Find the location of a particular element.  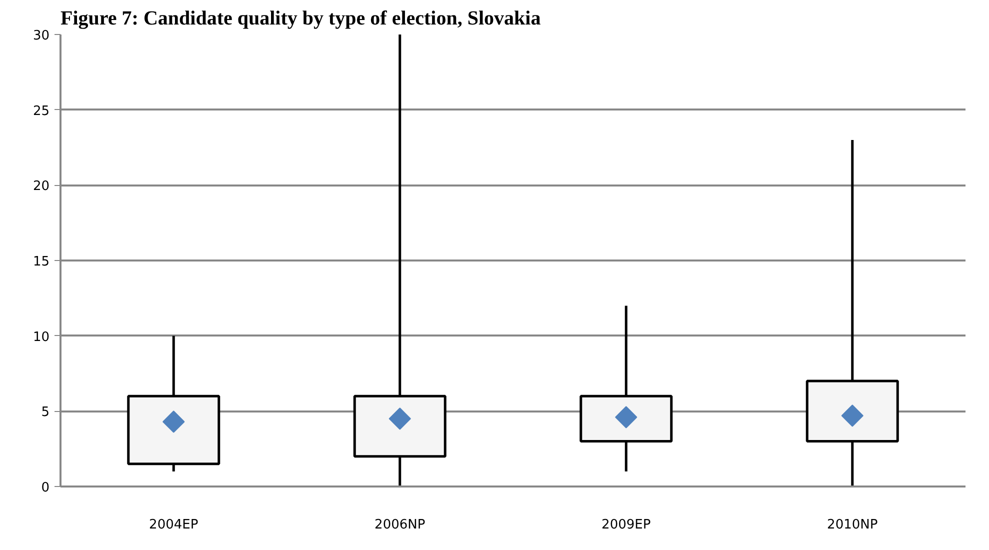

y-tick-label: 0 is located at coordinates (45, 488).